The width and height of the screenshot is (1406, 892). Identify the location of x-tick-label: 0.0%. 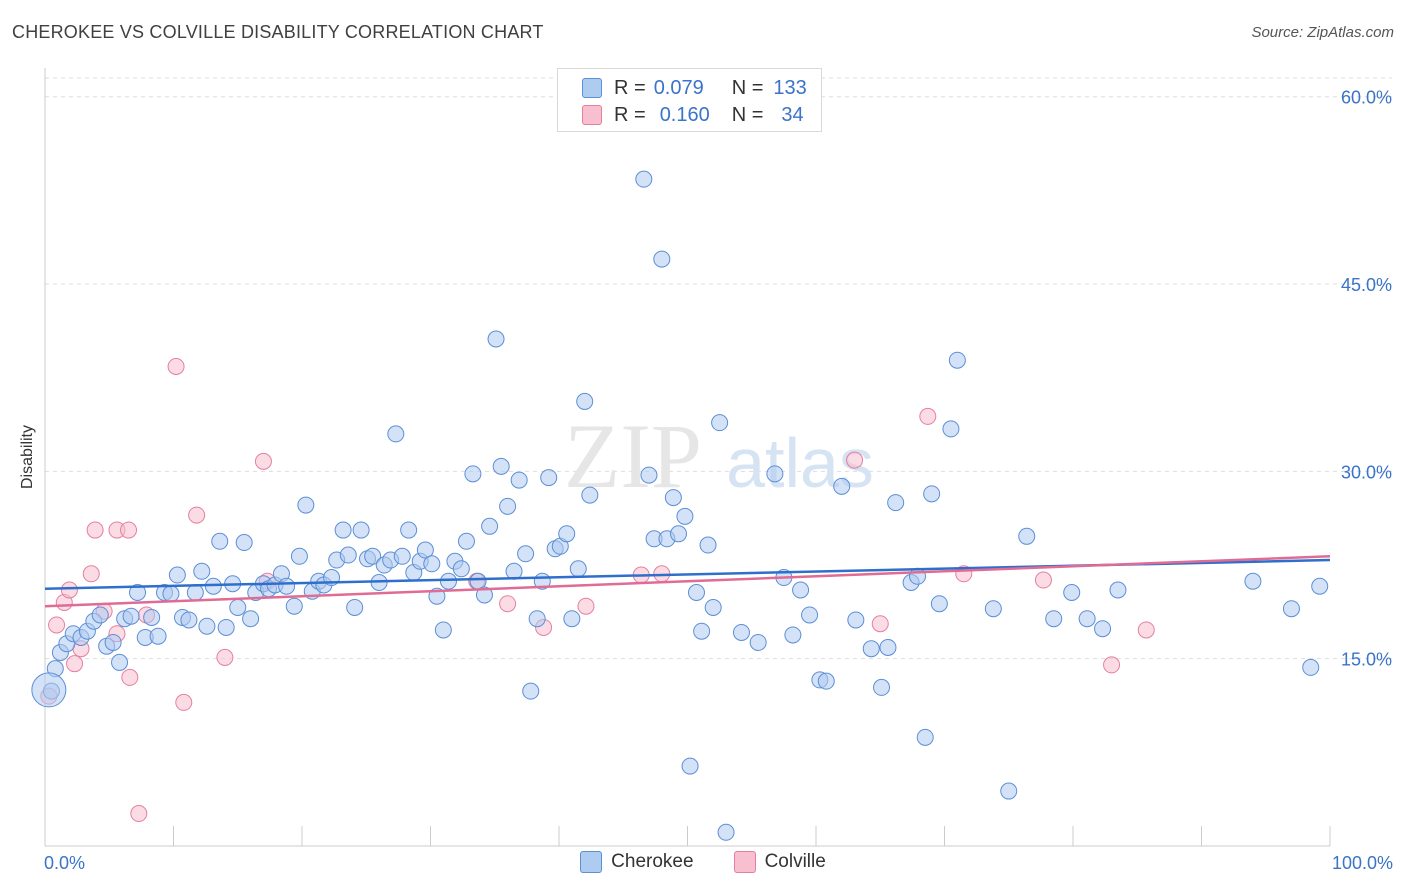
(64, 863).